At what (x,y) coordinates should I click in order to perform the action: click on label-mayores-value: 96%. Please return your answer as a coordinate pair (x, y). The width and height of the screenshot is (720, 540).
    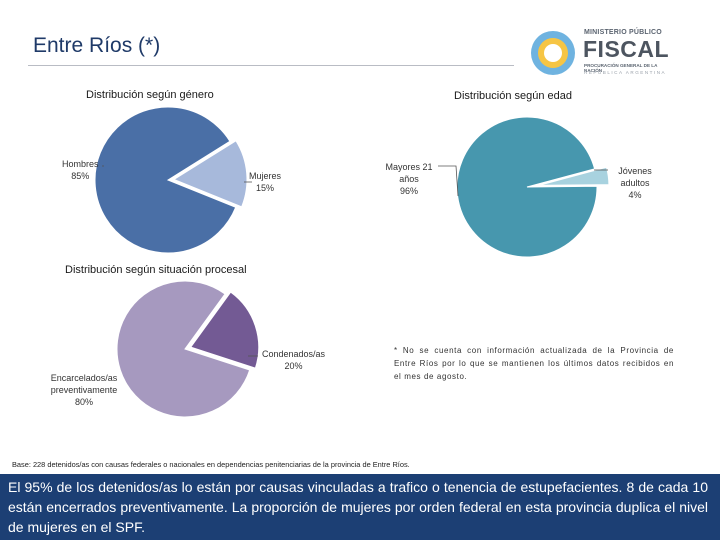
    Looking at the image, I should click on (408, 191).